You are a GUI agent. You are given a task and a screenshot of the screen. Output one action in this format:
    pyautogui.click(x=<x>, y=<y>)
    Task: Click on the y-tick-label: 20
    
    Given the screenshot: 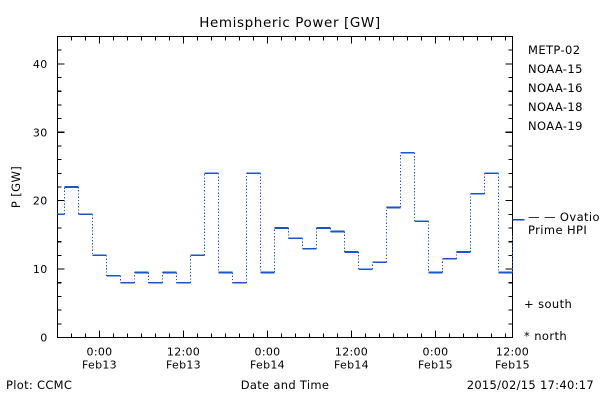 What is the action you would take?
    pyautogui.click(x=40, y=201)
    